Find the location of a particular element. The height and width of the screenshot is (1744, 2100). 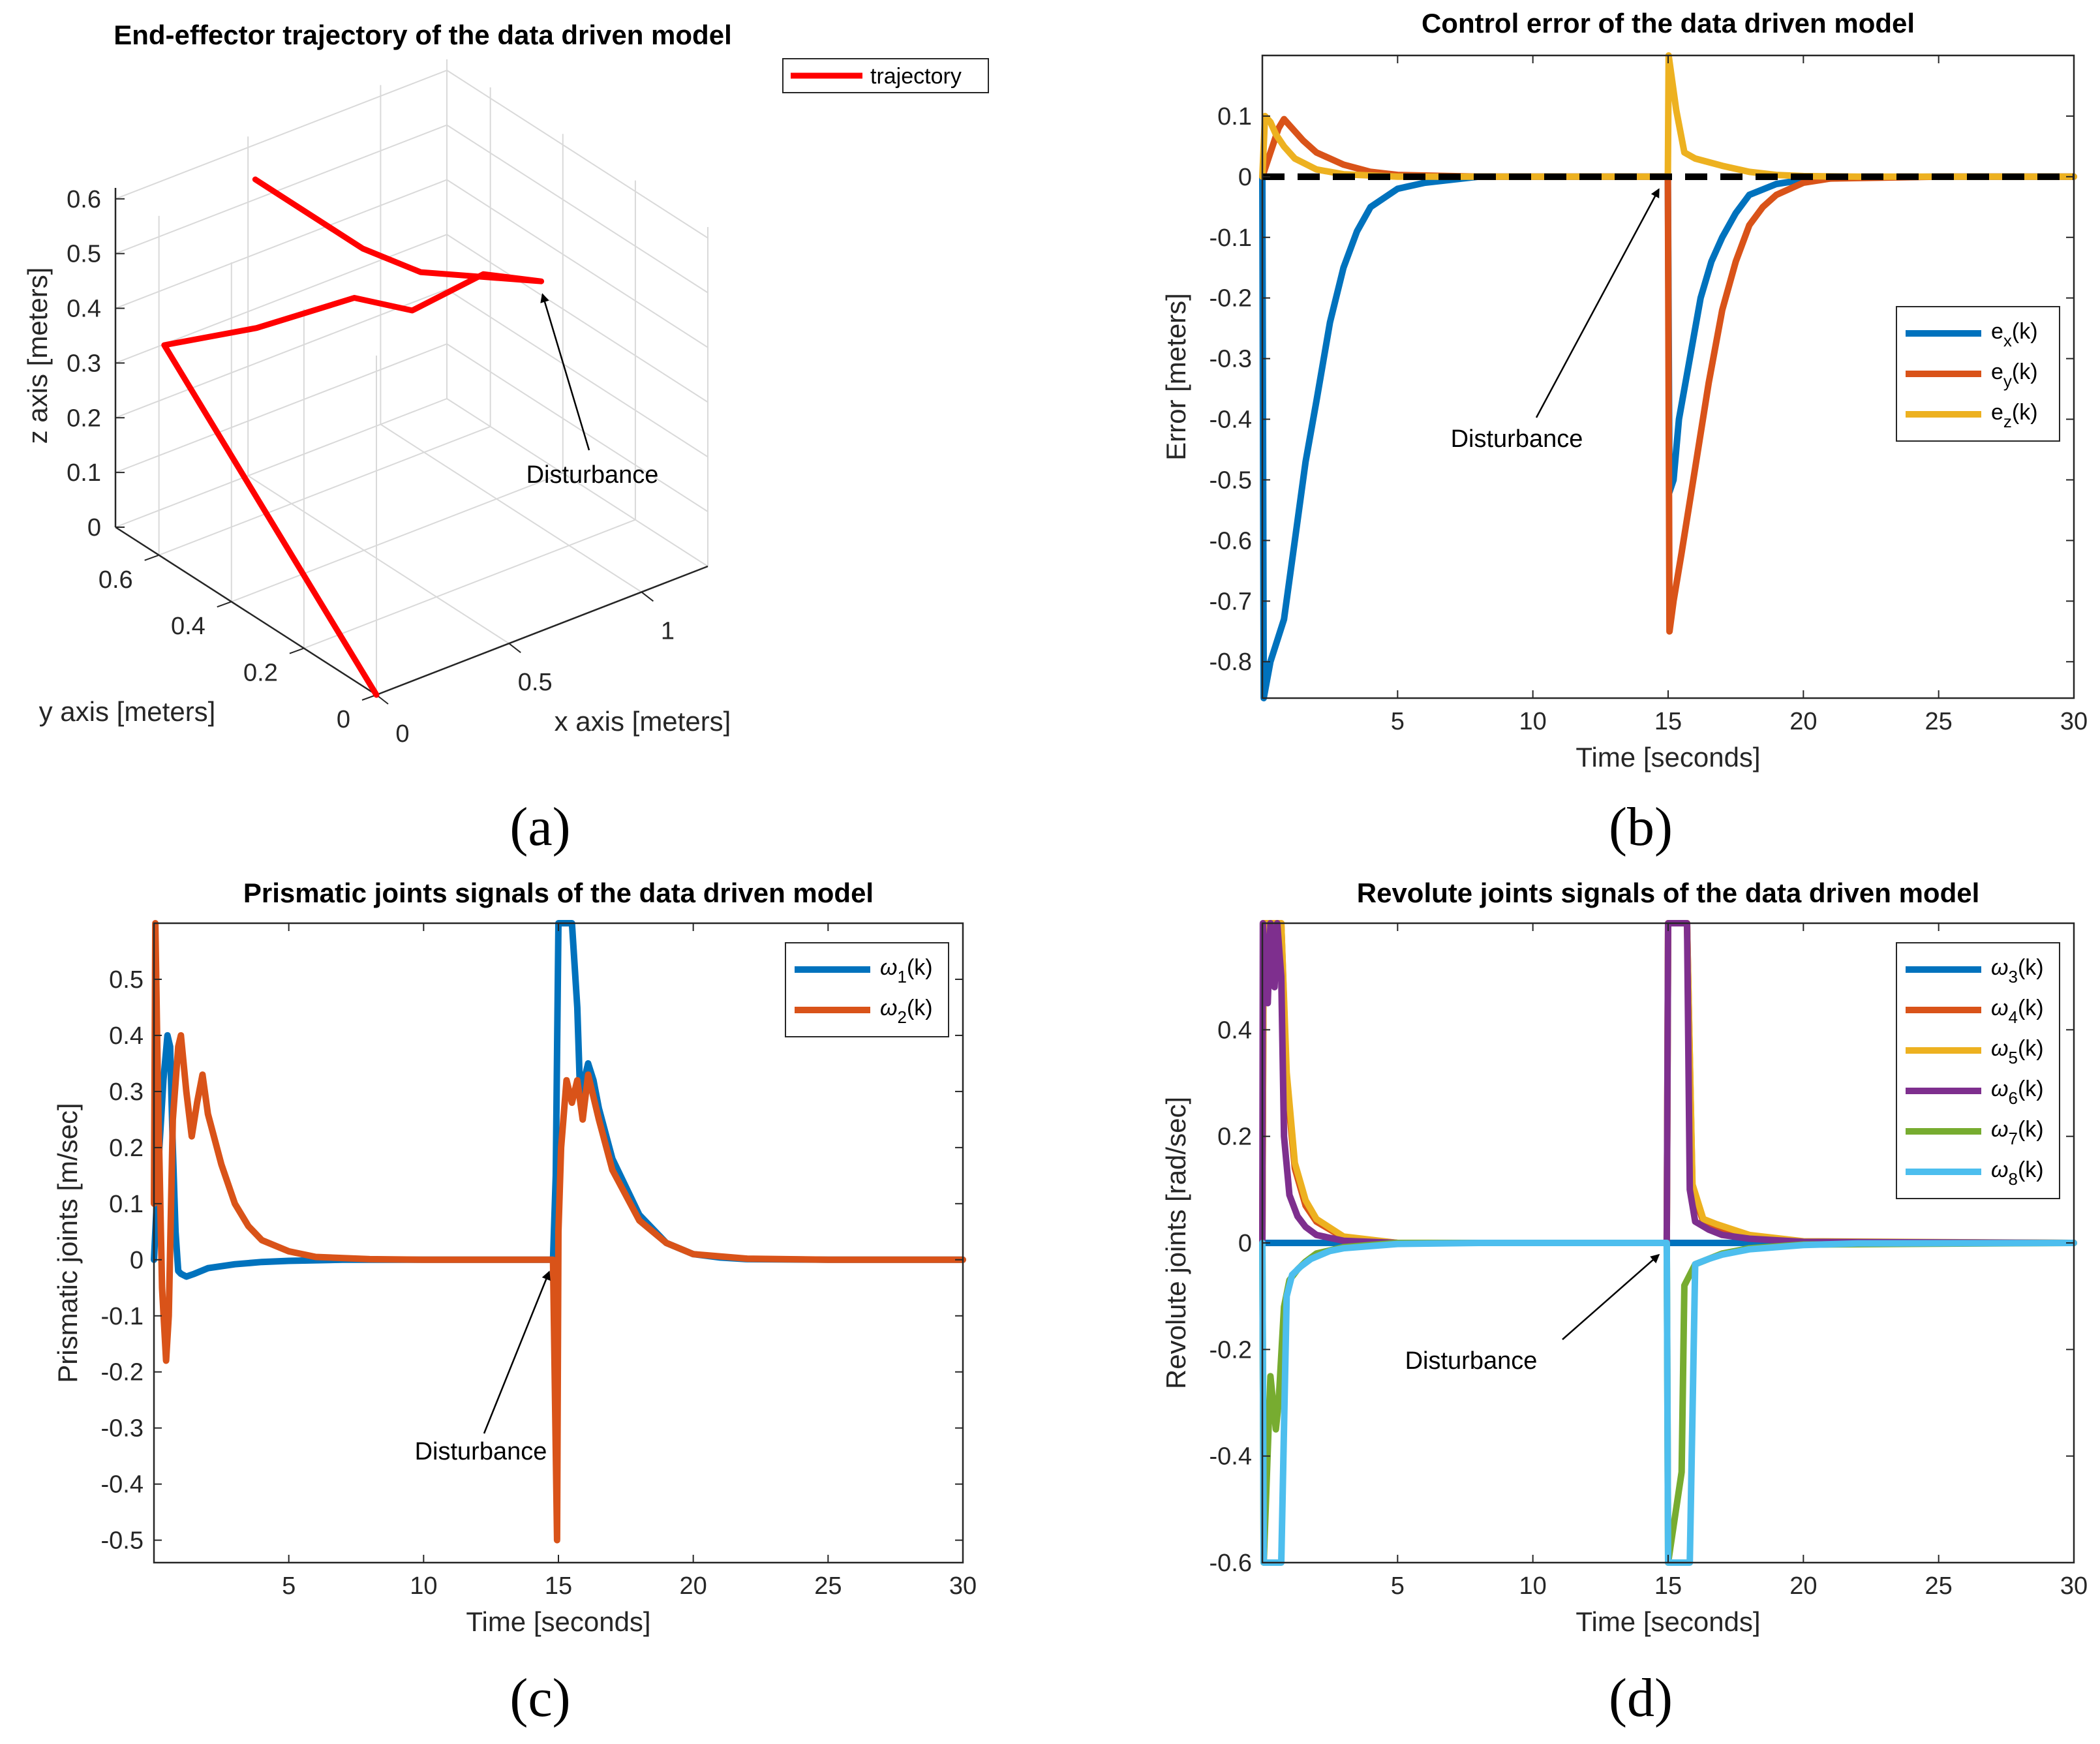

legend-entry: ex(k) is located at coordinates (2014, 334).